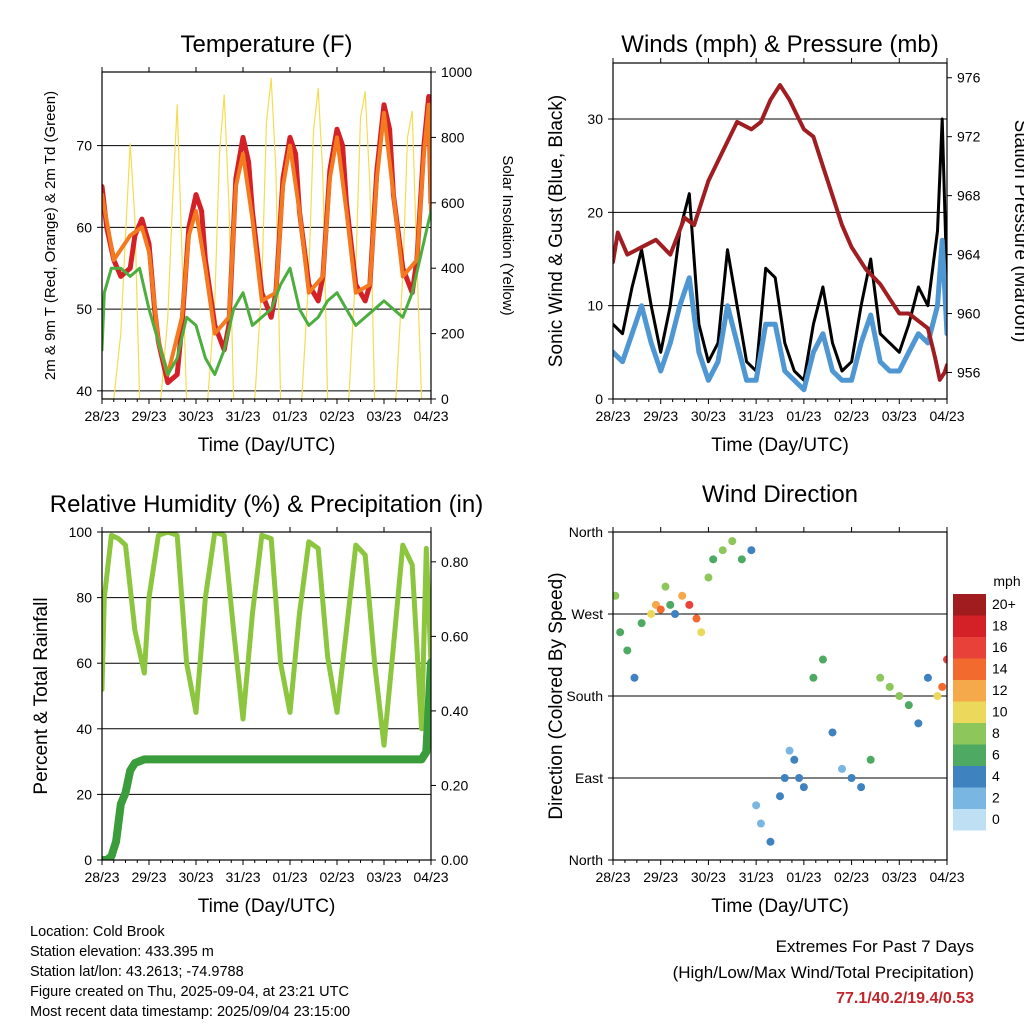  Describe the element at coordinates (969, 255) in the screenshot. I see `y2-tick-label: 964` at that location.